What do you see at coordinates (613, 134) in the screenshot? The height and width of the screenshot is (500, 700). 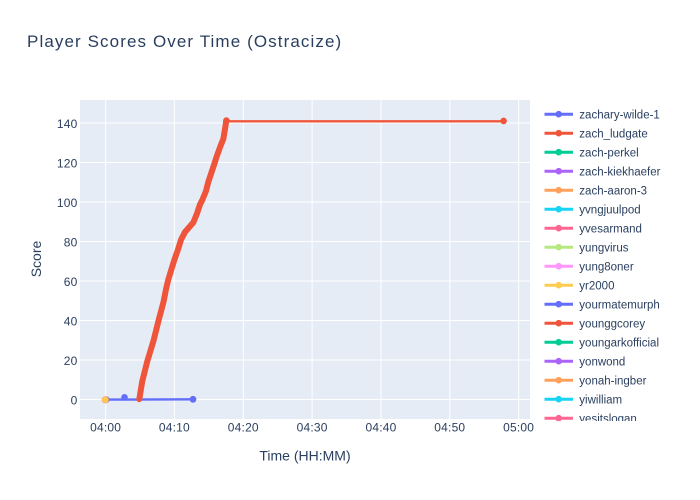 I see `svg-text: zach_ludgate` at bounding box center [613, 134].